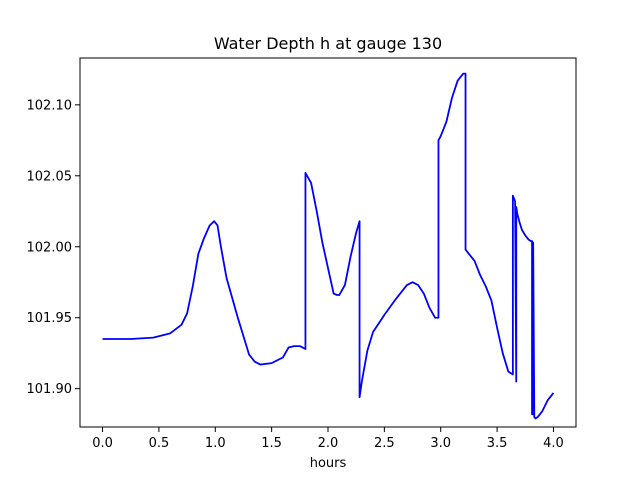 This screenshot has height=480, width=640. What do you see at coordinates (271, 443) in the screenshot?
I see `x-tick-label: 1.5` at bounding box center [271, 443].